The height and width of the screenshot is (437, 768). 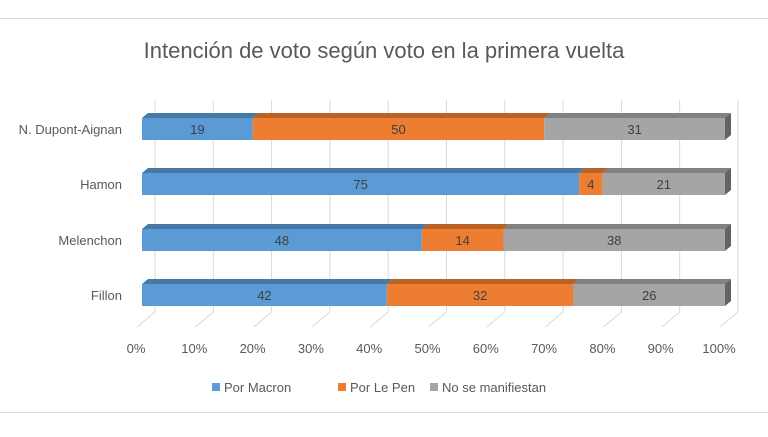 What do you see at coordinates (136, 348) in the screenshot?
I see `x-tick-label: 0%` at bounding box center [136, 348].